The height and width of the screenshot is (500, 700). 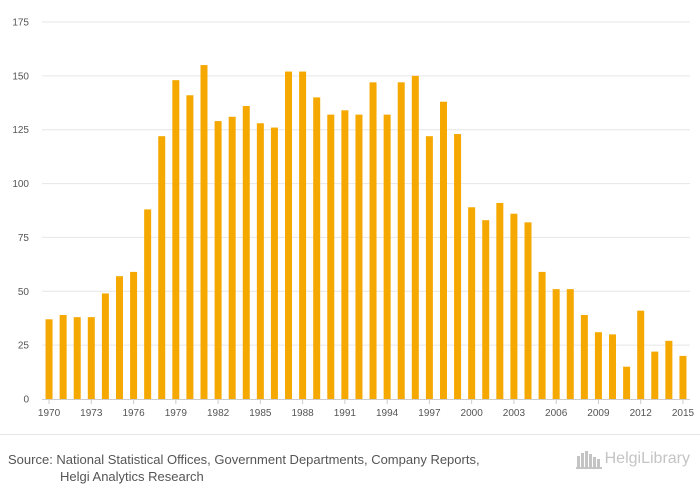 I want to click on bar-1988, so click(x=303, y=235).